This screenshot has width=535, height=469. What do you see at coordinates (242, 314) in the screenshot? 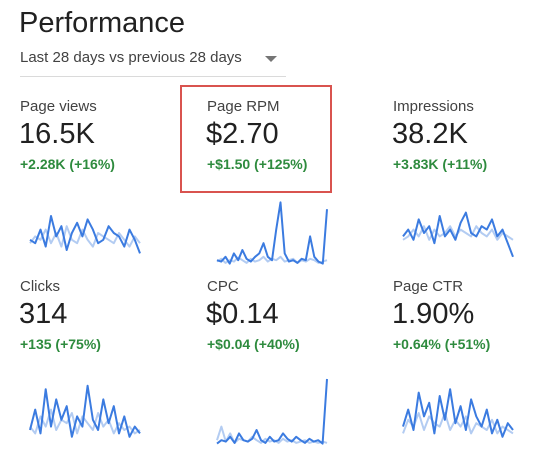
I see `metric-value: $0.14` at bounding box center [242, 314].